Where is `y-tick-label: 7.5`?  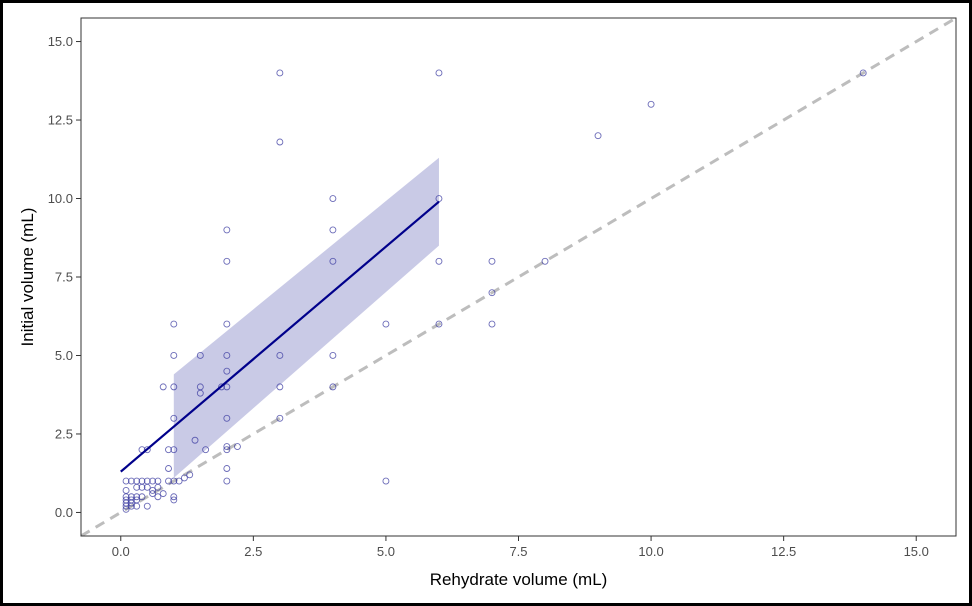
y-tick-label: 7.5 is located at coordinates (64, 277).